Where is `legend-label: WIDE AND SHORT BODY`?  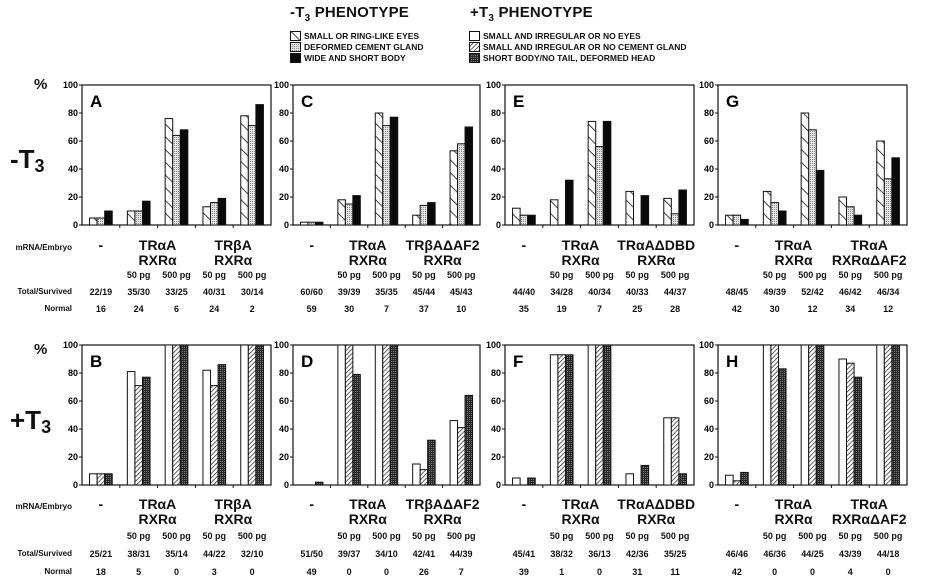 legend-label: WIDE AND SHORT BODY is located at coordinates (355, 57).